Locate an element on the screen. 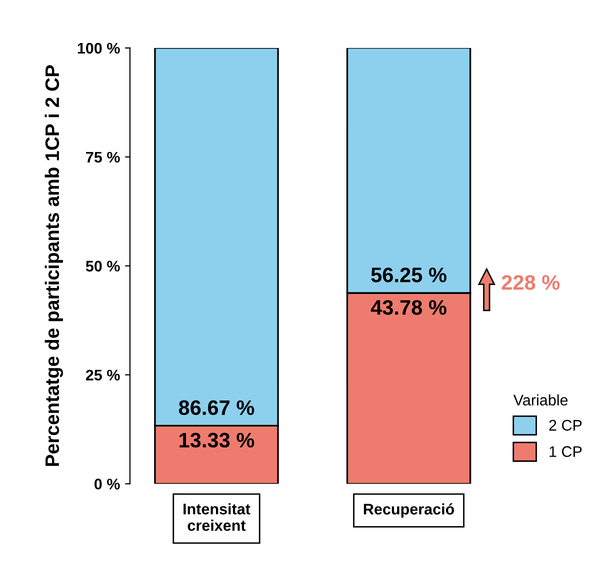 The width and height of the screenshot is (613, 578). y-axis-title: Percentatge de participants amb 1CP i 2 CP is located at coordinates (54, 265).